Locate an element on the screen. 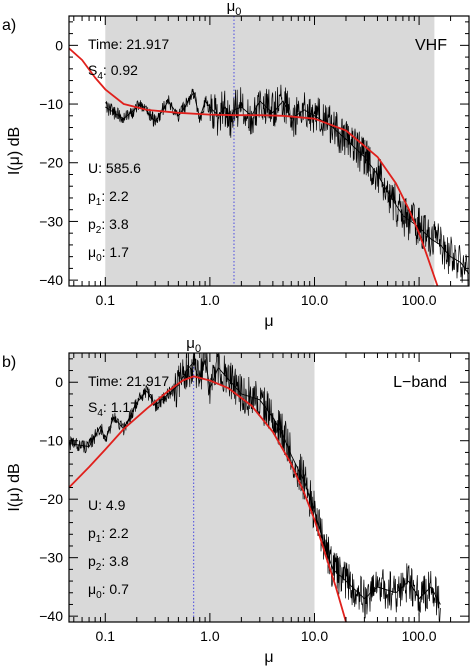 The width and height of the screenshot is (474, 670). annotation-value: 4.9 is located at coordinates (116, 505).